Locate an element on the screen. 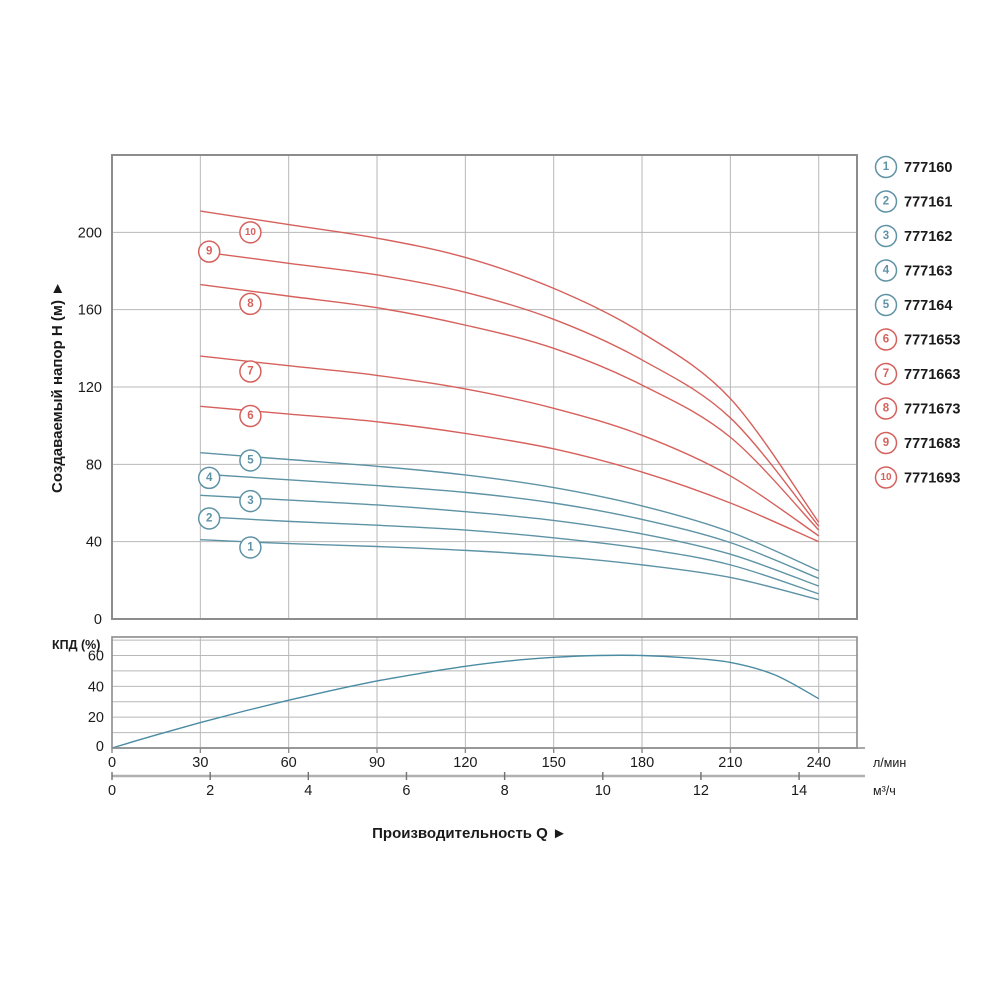 The image size is (1000, 1000). efficiency-y-tick-label: 20 is located at coordinates (96, 718).